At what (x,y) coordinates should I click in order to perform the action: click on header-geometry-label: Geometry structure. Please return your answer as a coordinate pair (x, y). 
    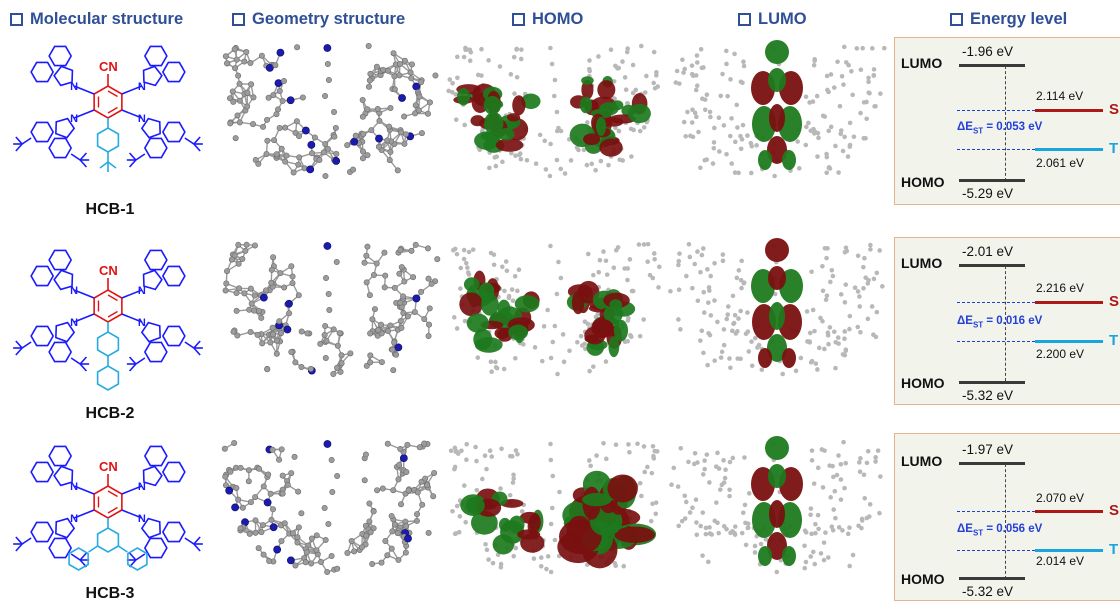
    Looking at the image, I should click on (328, 19).